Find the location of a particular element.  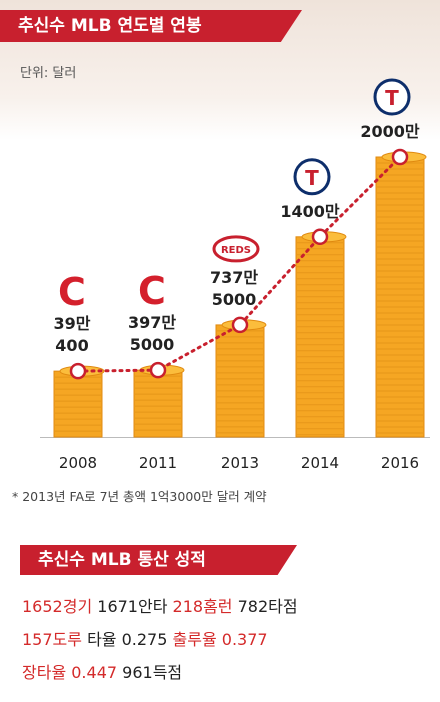

bar-2013 is located at coordinates (240, 381).